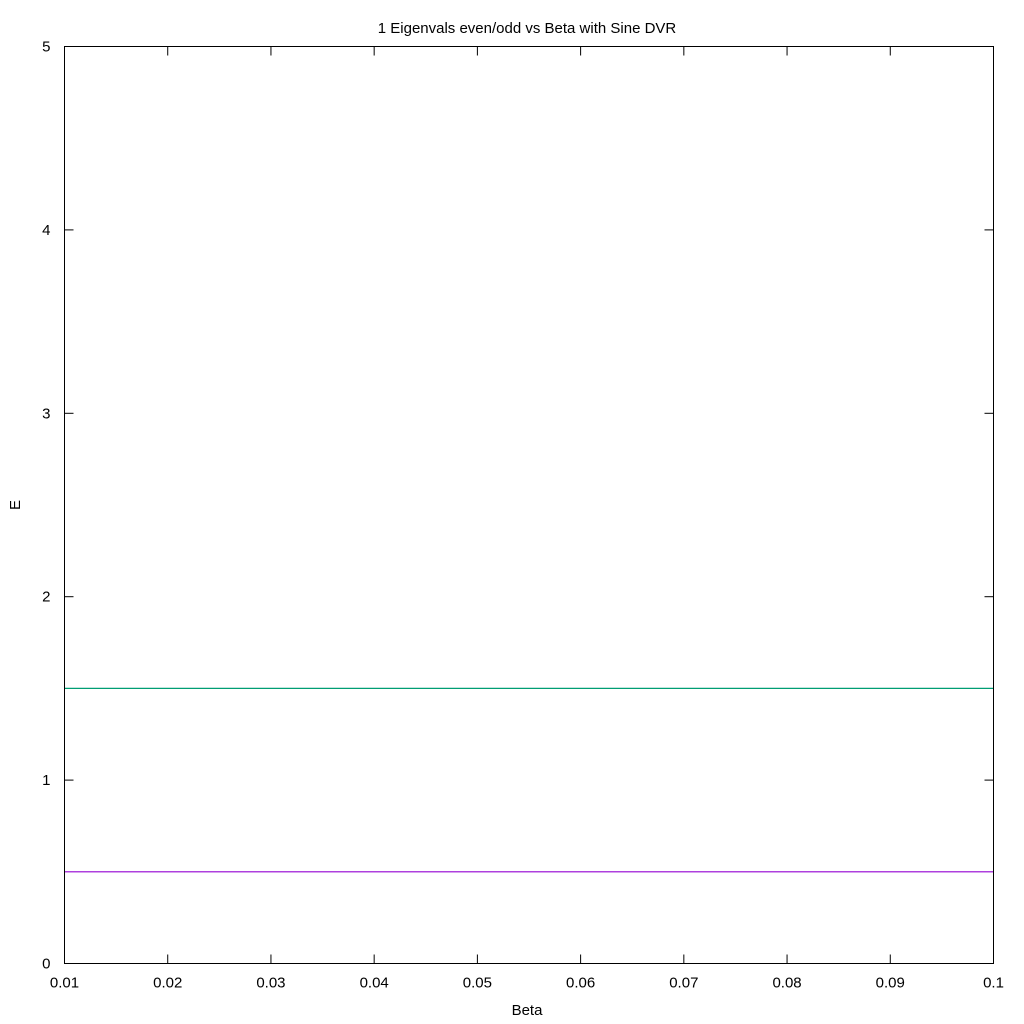 The height and width of the screenshot is (1024, 1024). What do you see at coordinates (683, 983) in the screenshot?
I see `x-tick-label: 0.07` at bounding box center [683, 983].